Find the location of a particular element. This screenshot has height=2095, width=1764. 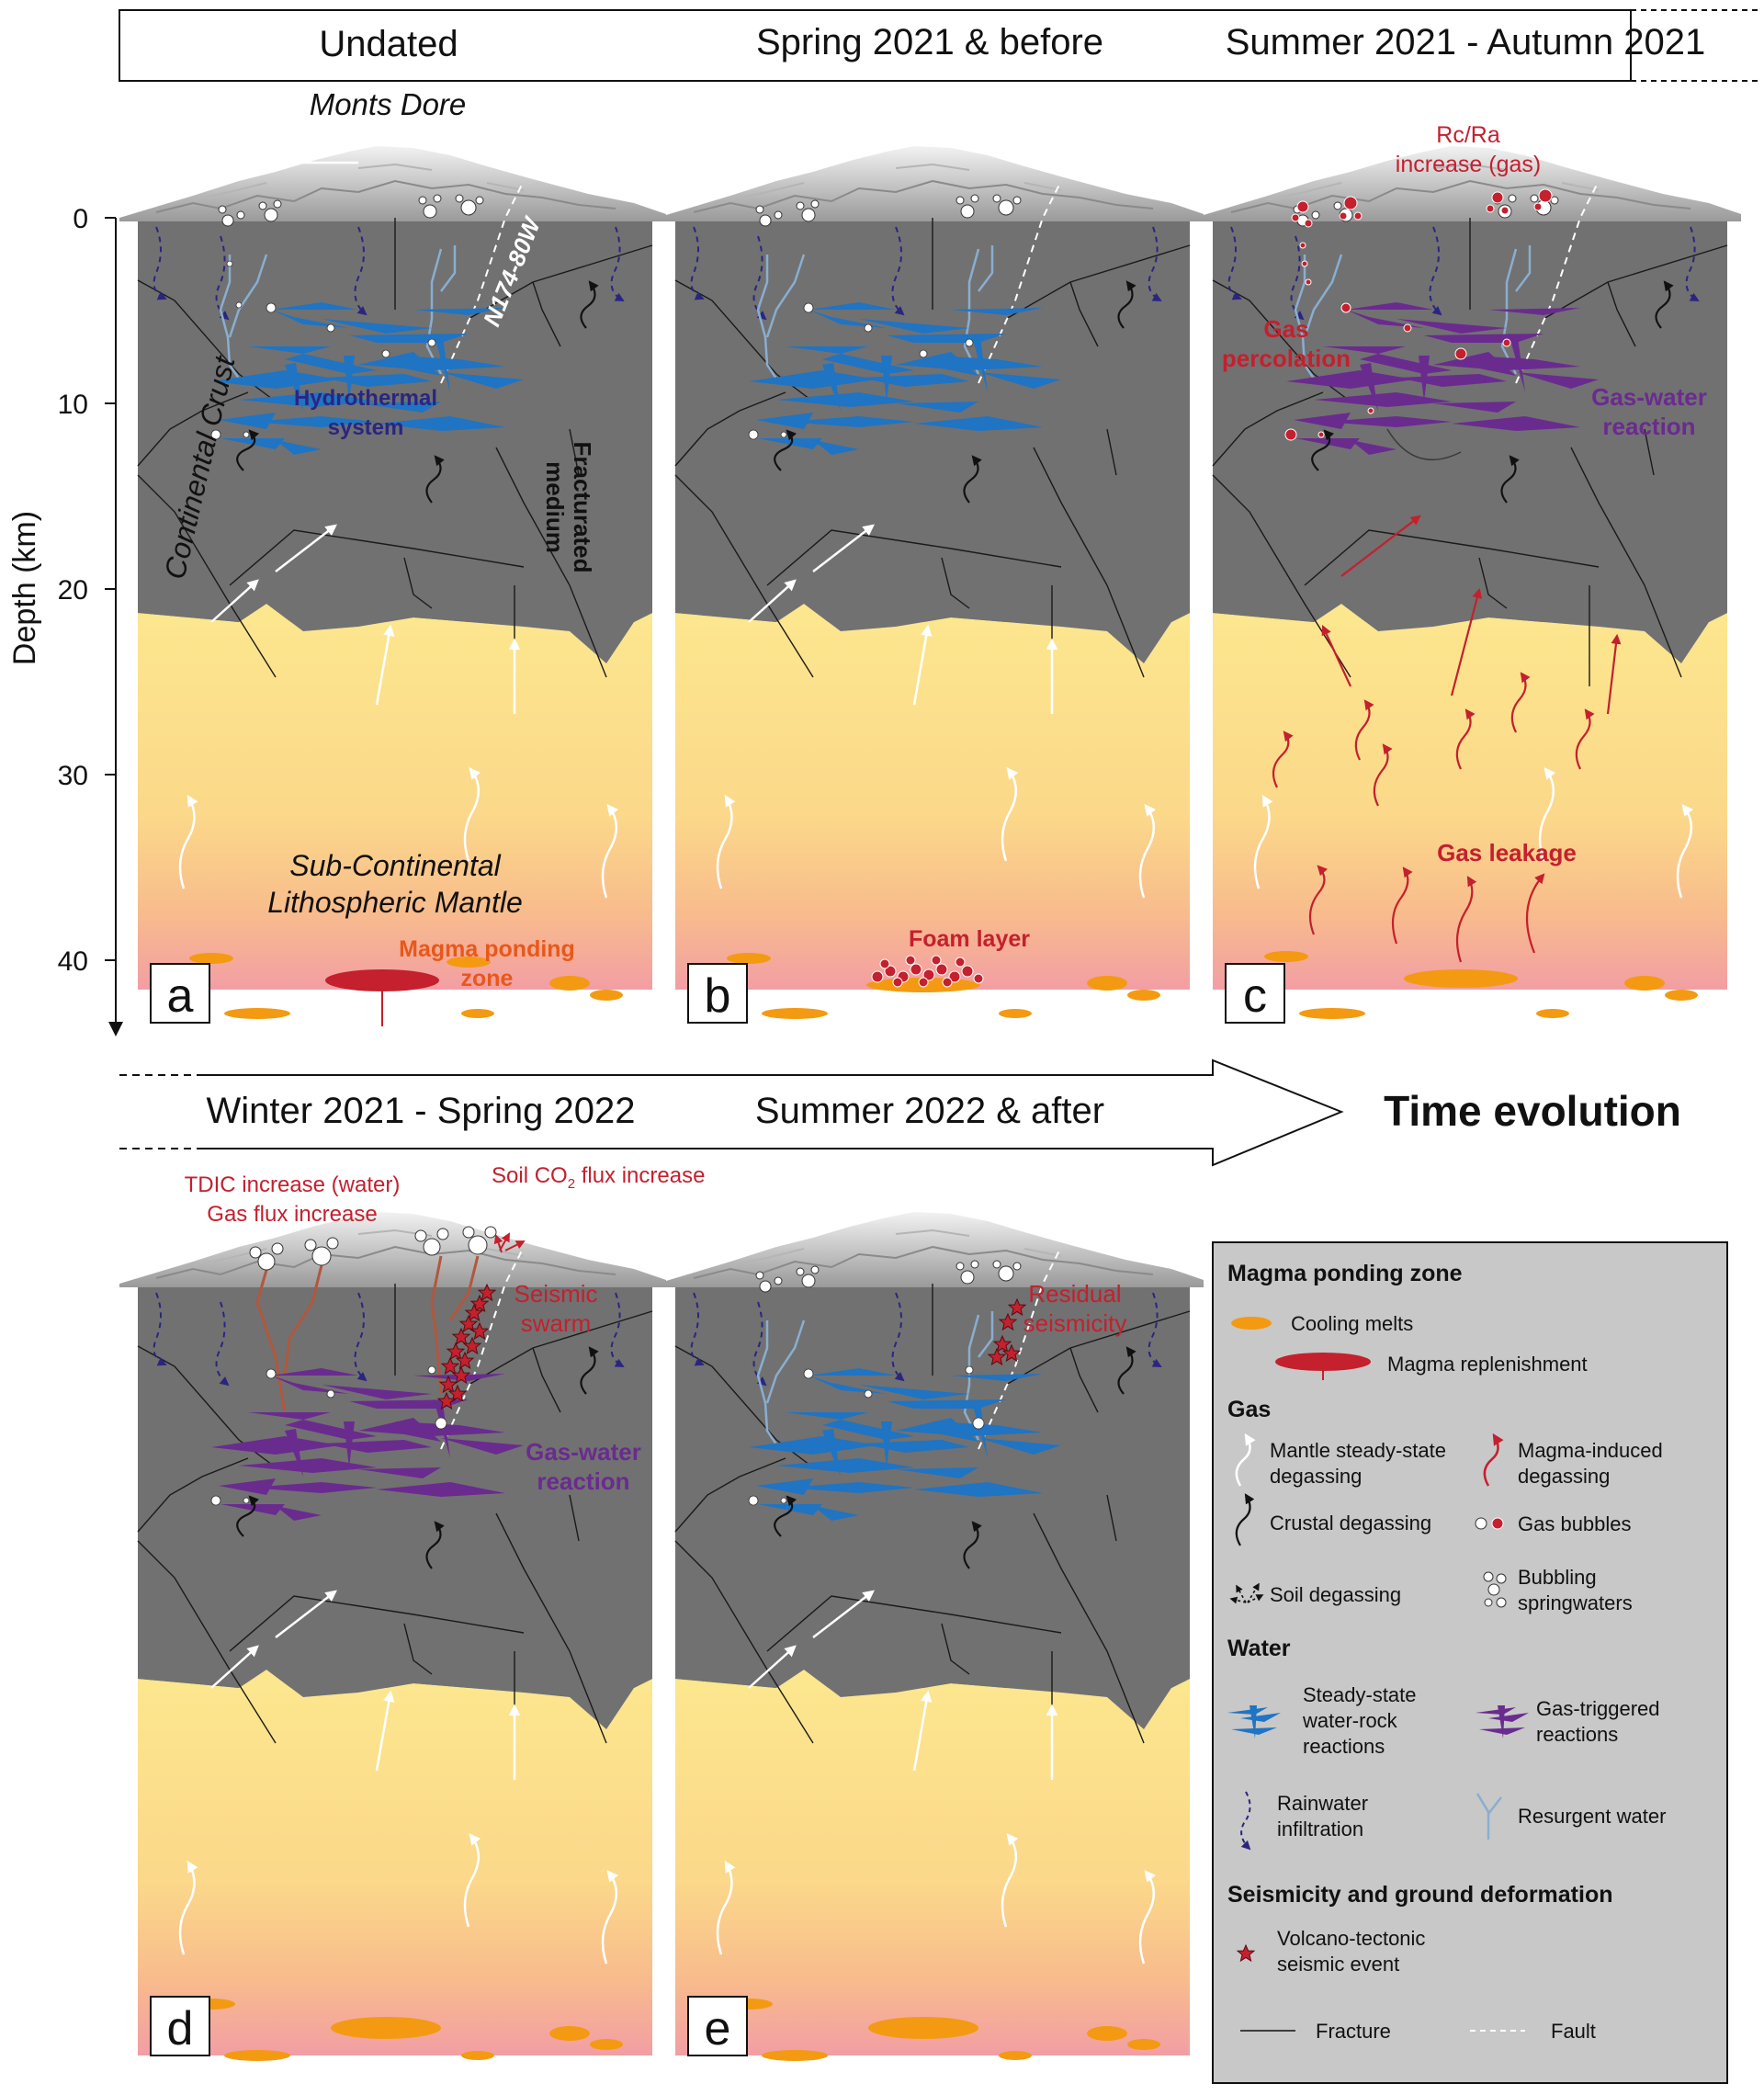

foam-layer-bubbles is located at coordinates (927, 971).